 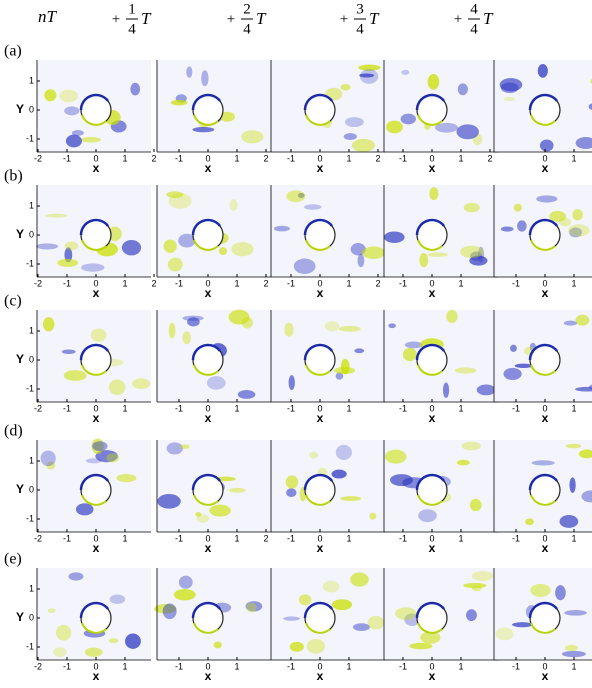 I want to click on row-label: (c), so click(x=13, y=301).